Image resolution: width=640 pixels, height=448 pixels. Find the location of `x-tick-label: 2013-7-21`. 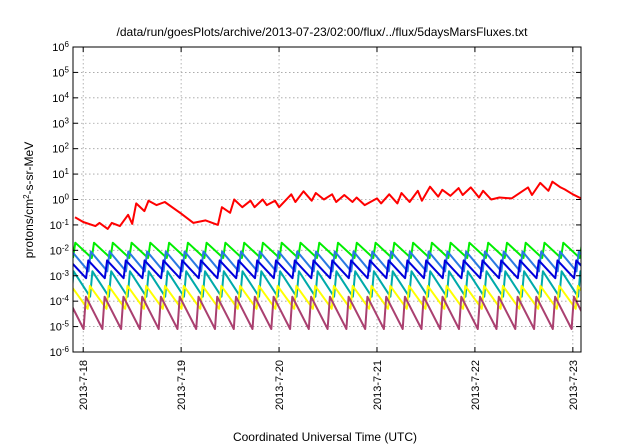

x-tick-label: 2013-7-21 is located at coordinates (378, 385).